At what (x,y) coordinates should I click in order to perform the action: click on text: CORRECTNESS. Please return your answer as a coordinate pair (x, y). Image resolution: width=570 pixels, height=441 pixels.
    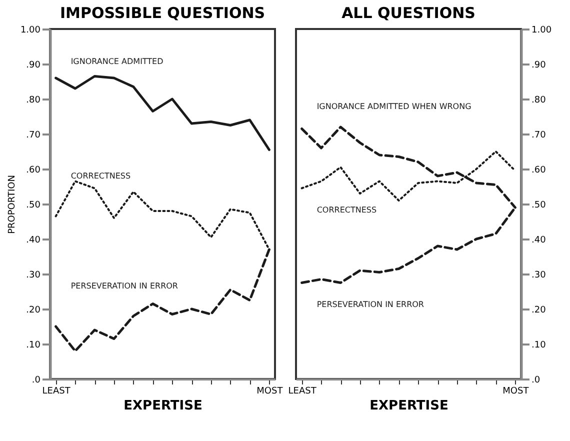
    Looking at the image, I should click on (346, 209).